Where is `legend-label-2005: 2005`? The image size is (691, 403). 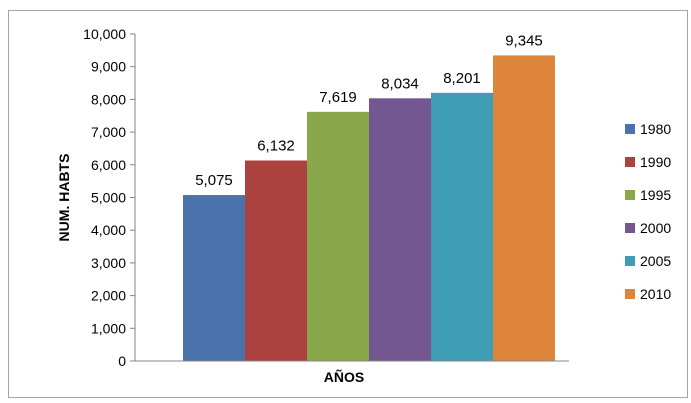
legend-label-2005: 2005 is located at coordinates (655, 261).